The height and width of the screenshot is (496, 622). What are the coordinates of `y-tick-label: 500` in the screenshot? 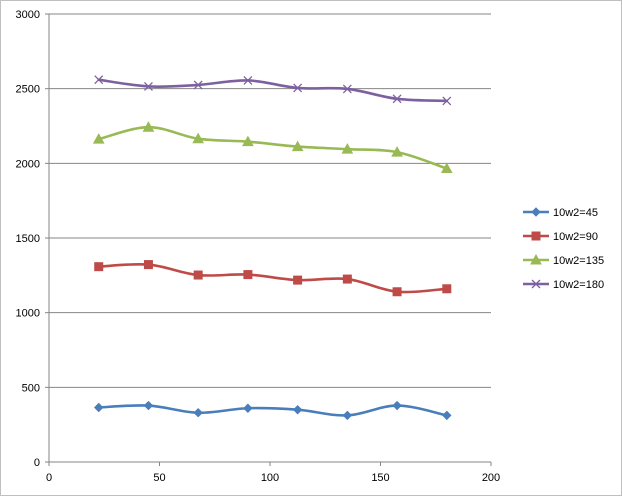 It's located at (31, 388).